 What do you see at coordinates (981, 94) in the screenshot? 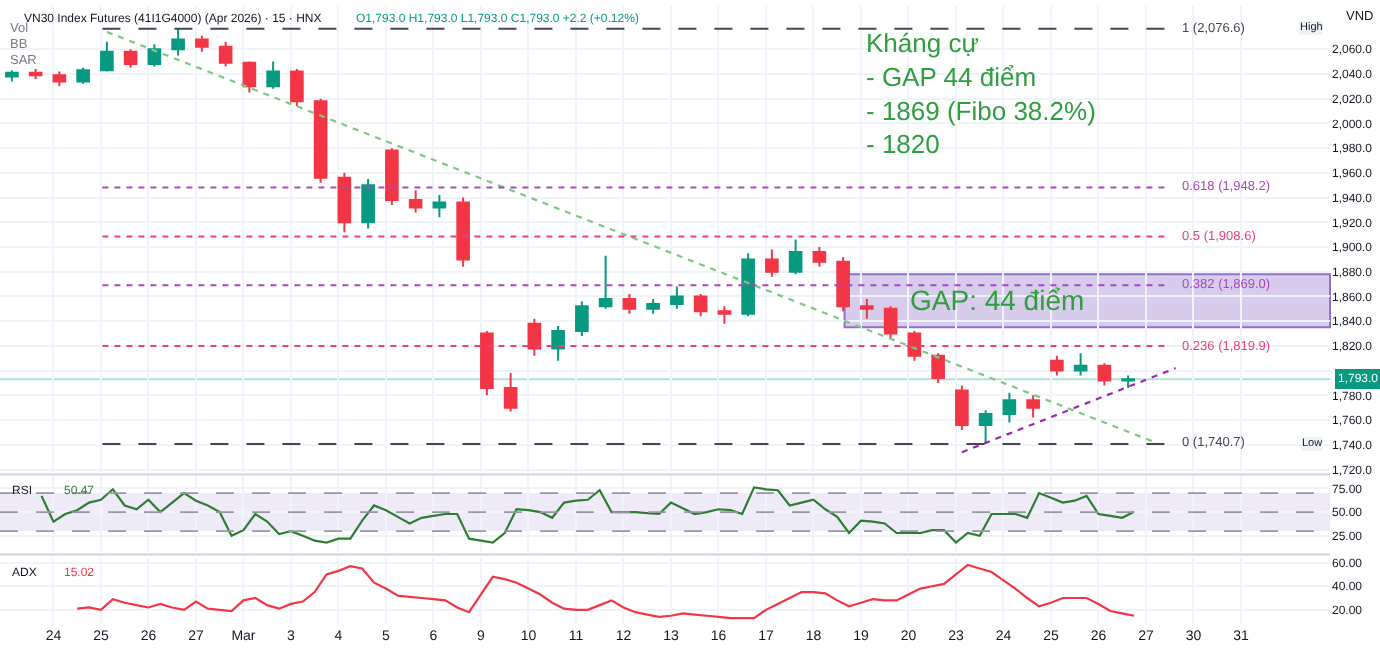
I see `annotation: Kháng cự - GAP 44 điểm - 1869 (Fibo 38.2%) - 1820` at bounding box center [981, 94].